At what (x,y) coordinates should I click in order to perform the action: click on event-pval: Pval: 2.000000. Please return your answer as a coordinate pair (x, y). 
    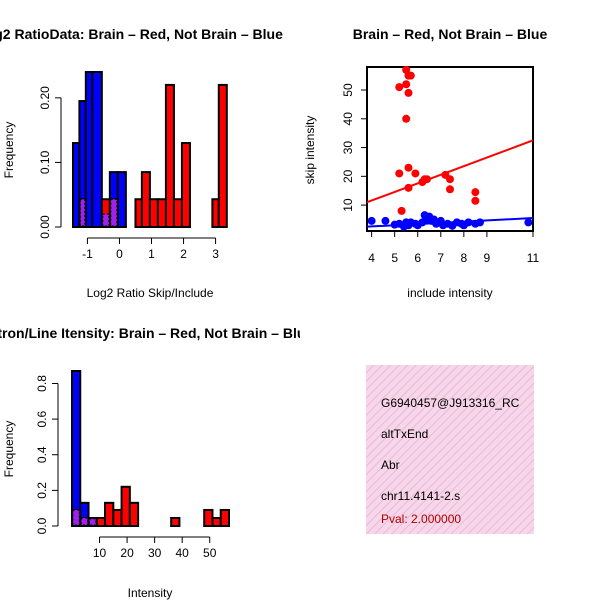
    Looking at the image, I should click on (421, 519).